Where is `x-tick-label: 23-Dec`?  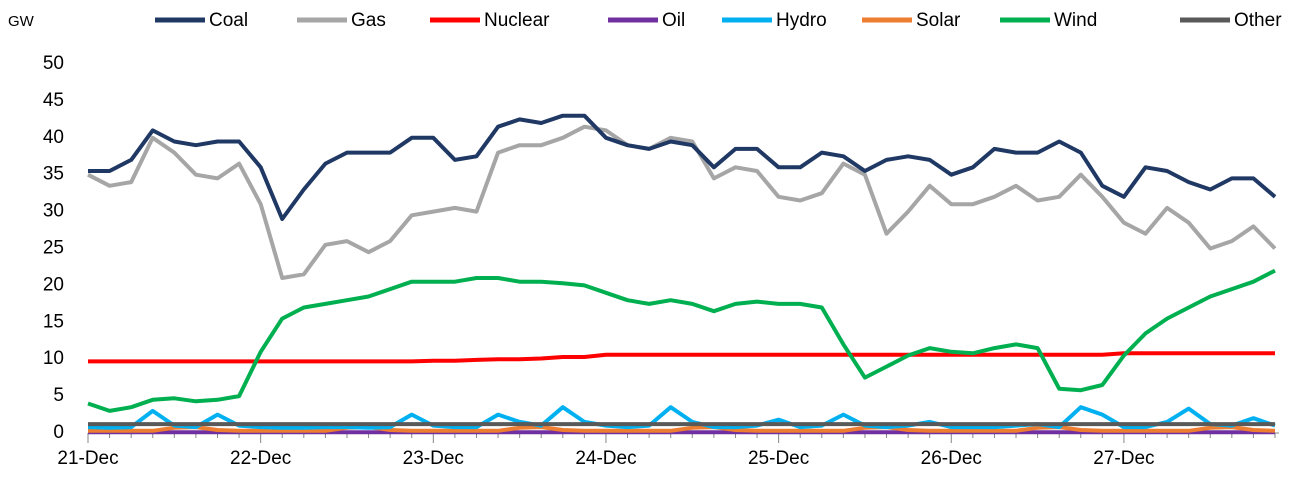 x-tick-label: 23-Dec is located at coordinates (433, 458).